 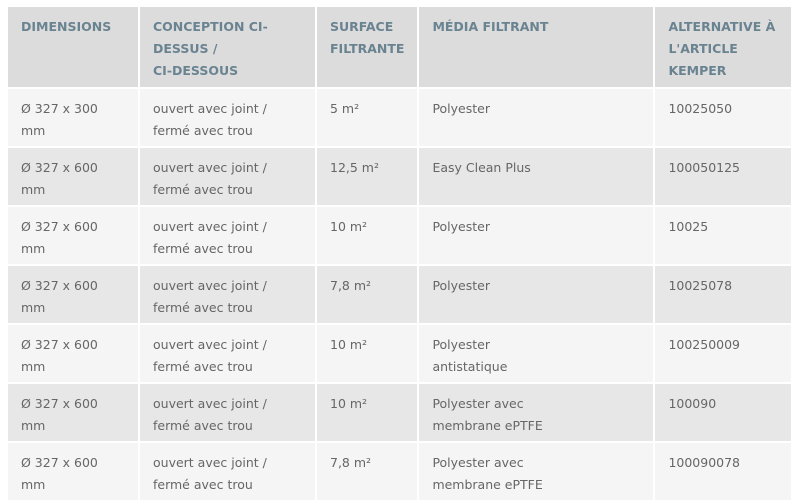 I want to click on cell-surface: 12,5 m², so click(x=367, y=176).